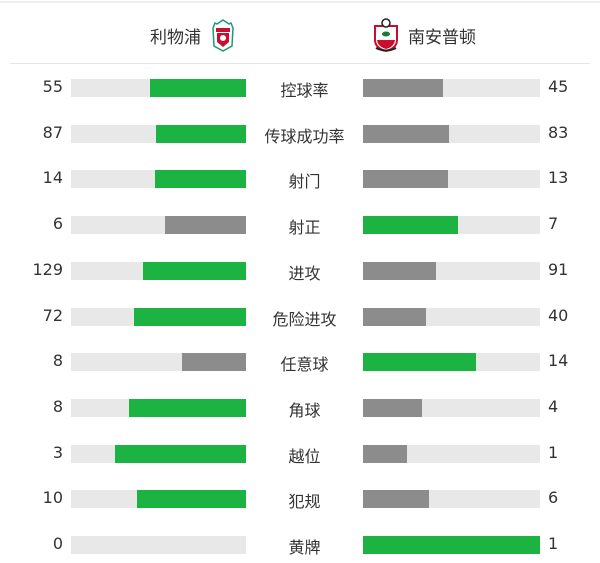 The height and width of the screenshot is (563, 600). I want to click on stat-row: 0 黄牌 1, so click(300, 545).